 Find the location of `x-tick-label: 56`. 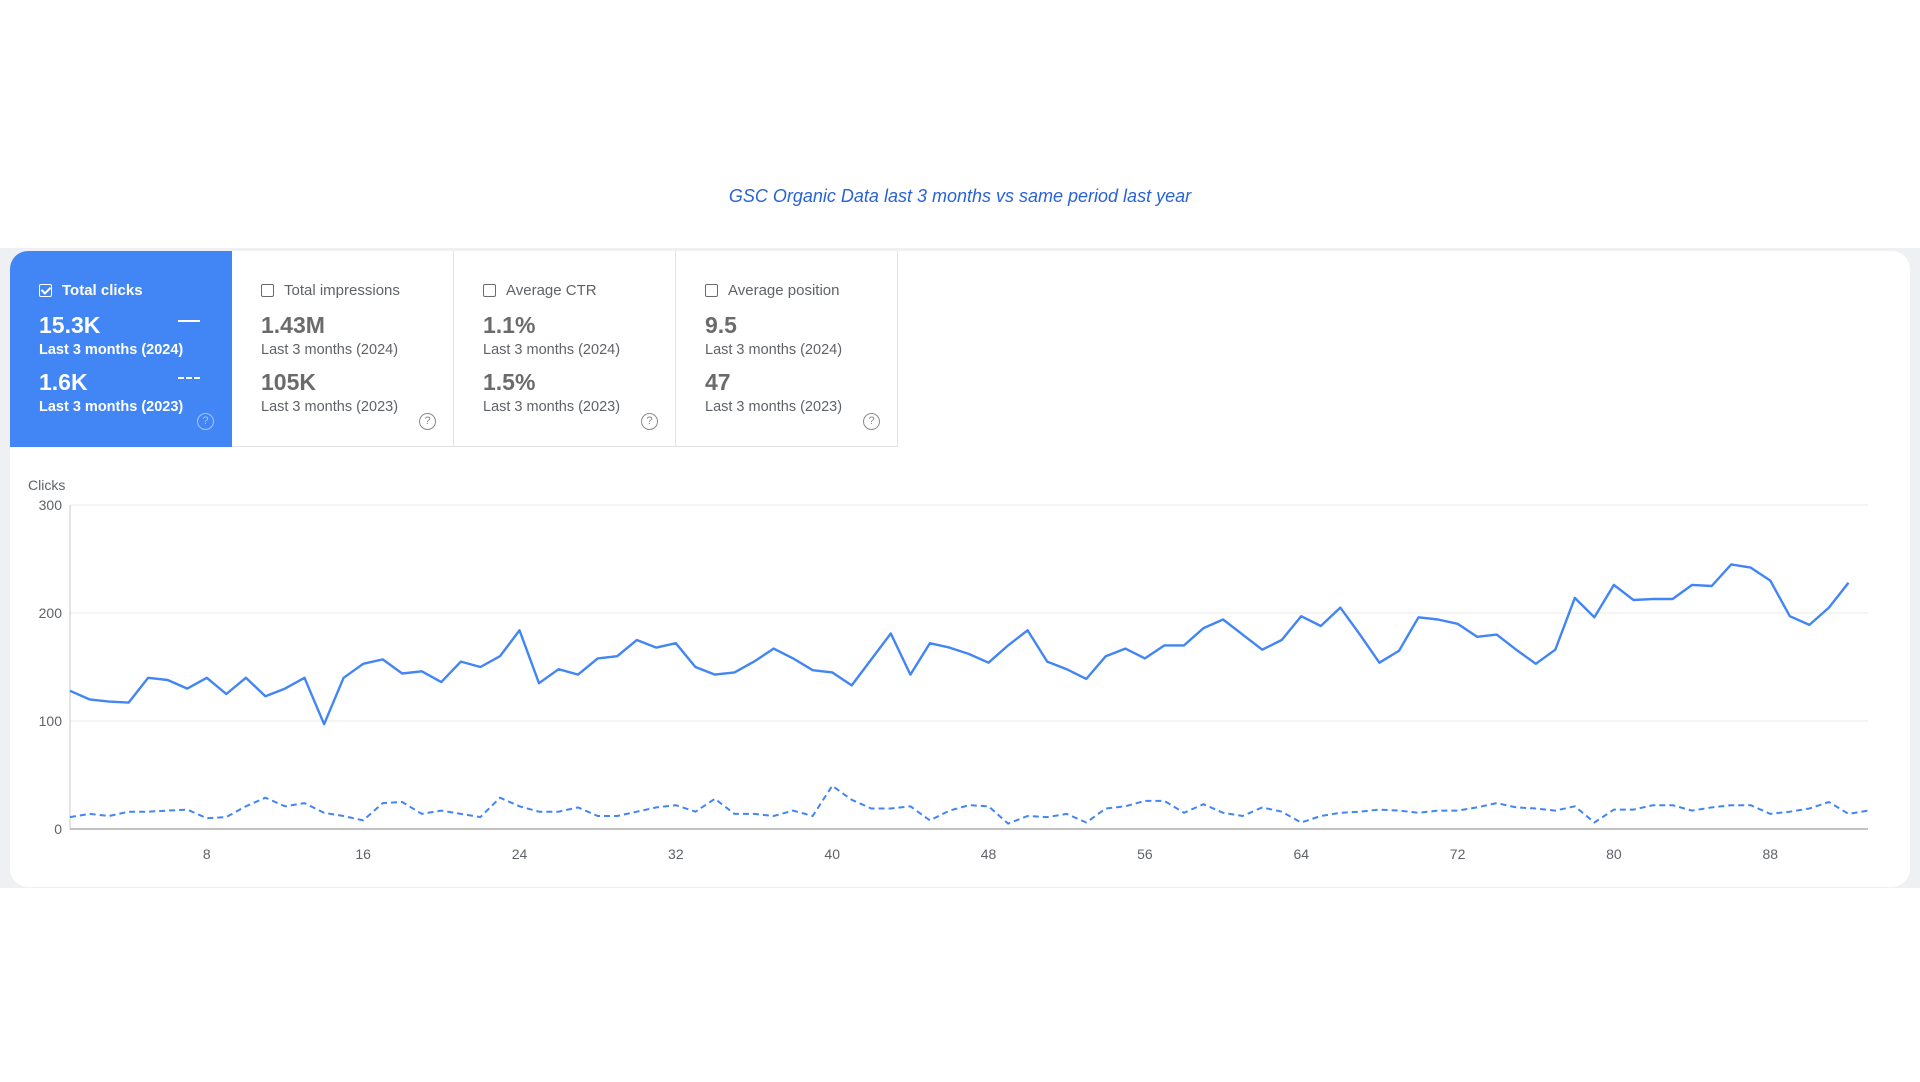

x-tick-label: 56 is located at coordinates (1145, 854).